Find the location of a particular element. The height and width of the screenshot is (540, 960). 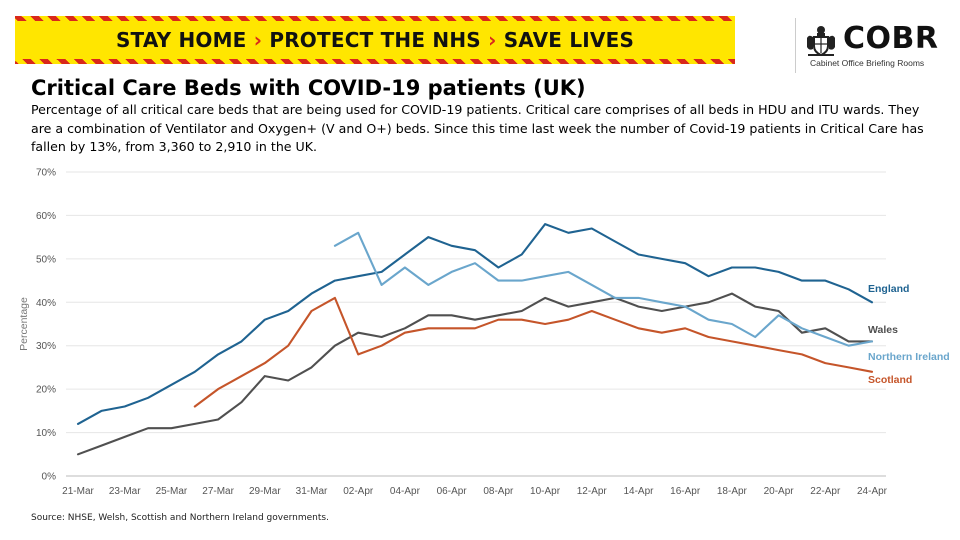

x-tick-label: 16-Apr is located at coordinates (685, 491).